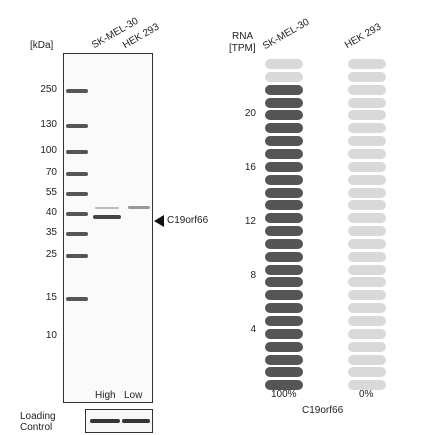 The height and width of the screenshot is (435, 435). What do you see at coordinates (366, 394) in the screenshot?
I see `rna-percent-hek-293: 0%` at bounding box center [366, 394].